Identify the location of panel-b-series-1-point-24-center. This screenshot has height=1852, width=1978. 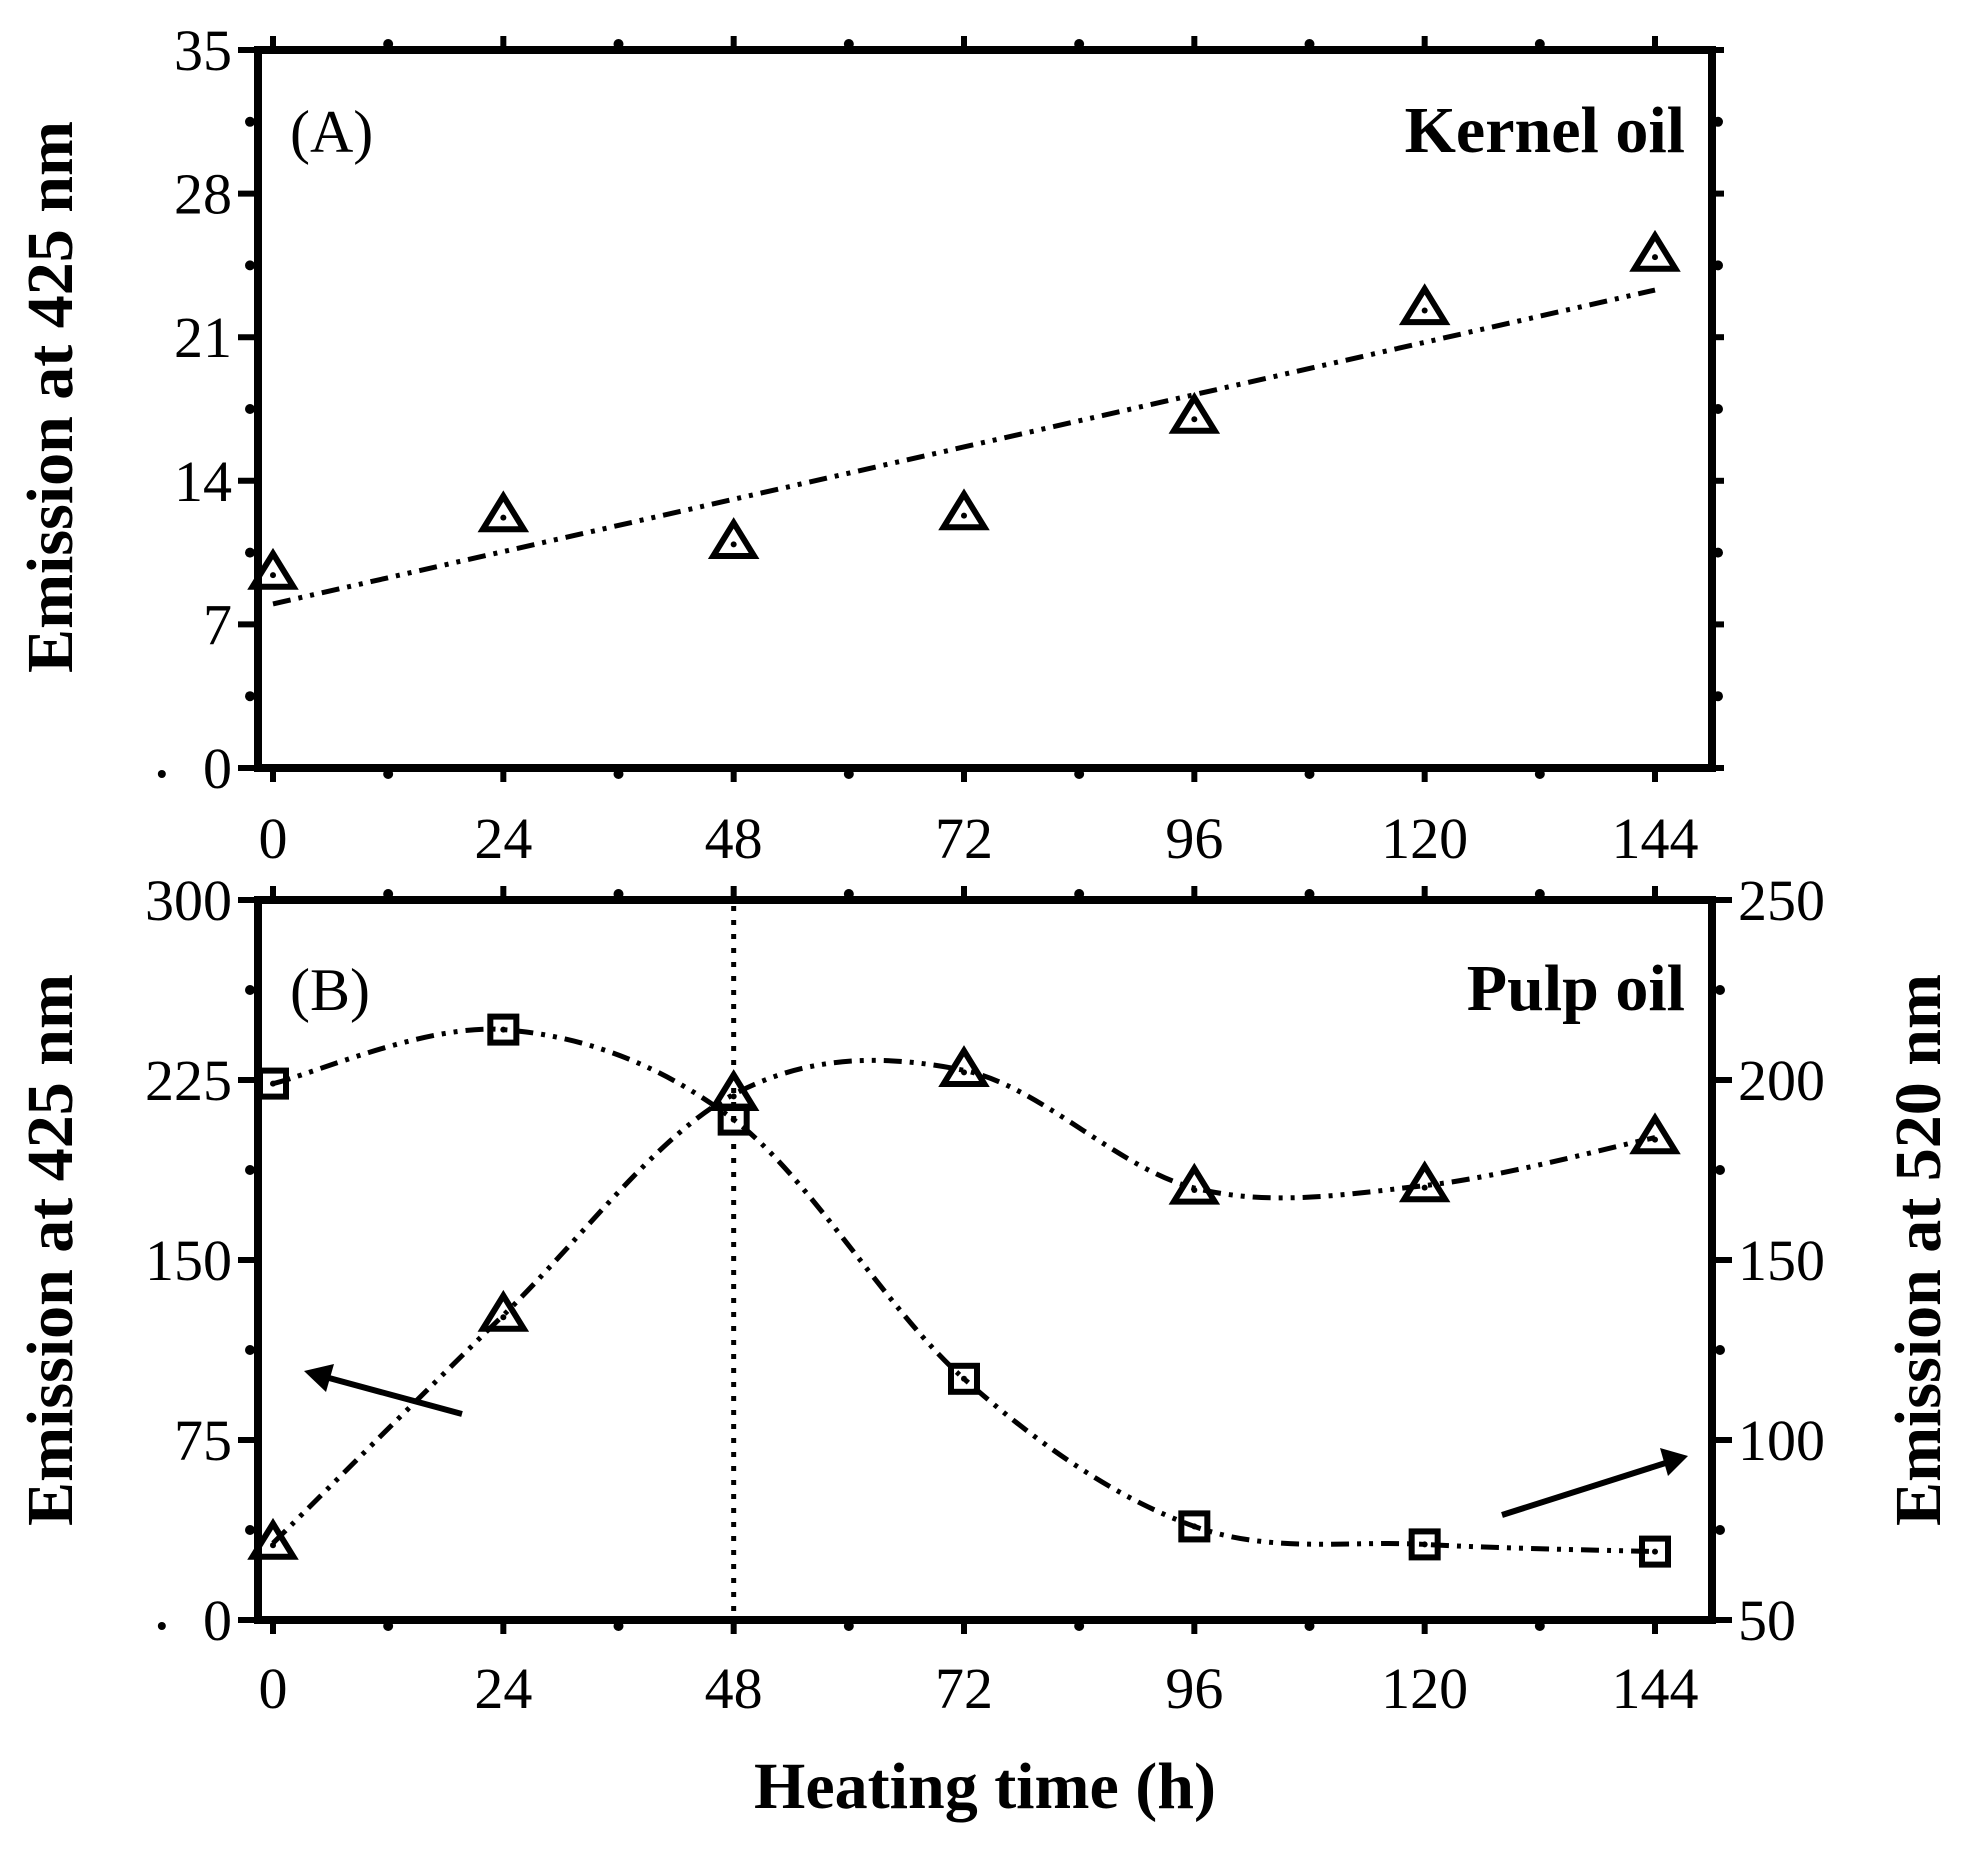
(503, 1029).